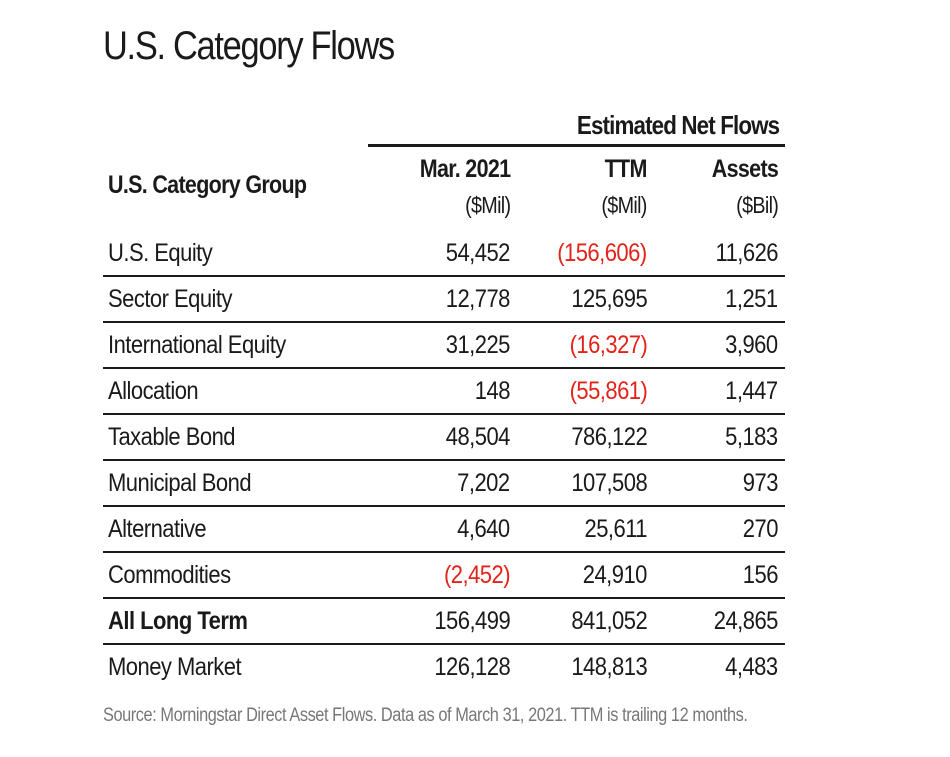 The width and height of the screenshot is (950, 757). I want to click on page-title: U.S. Category Flows, so click(249, 46).